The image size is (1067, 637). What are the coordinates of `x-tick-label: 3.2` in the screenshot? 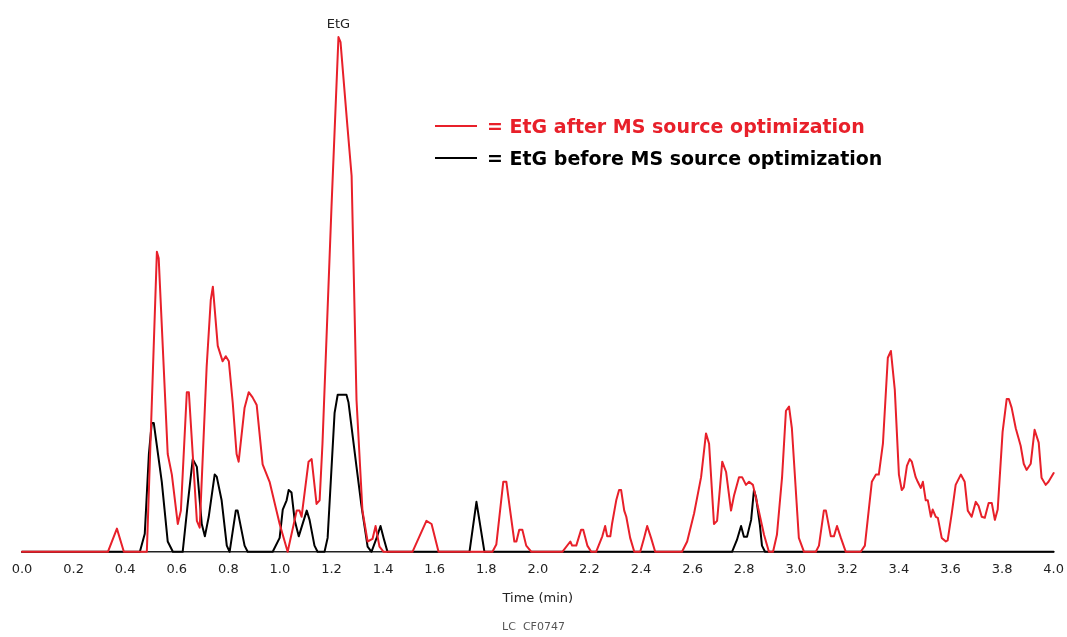 It's located at (847, 568).